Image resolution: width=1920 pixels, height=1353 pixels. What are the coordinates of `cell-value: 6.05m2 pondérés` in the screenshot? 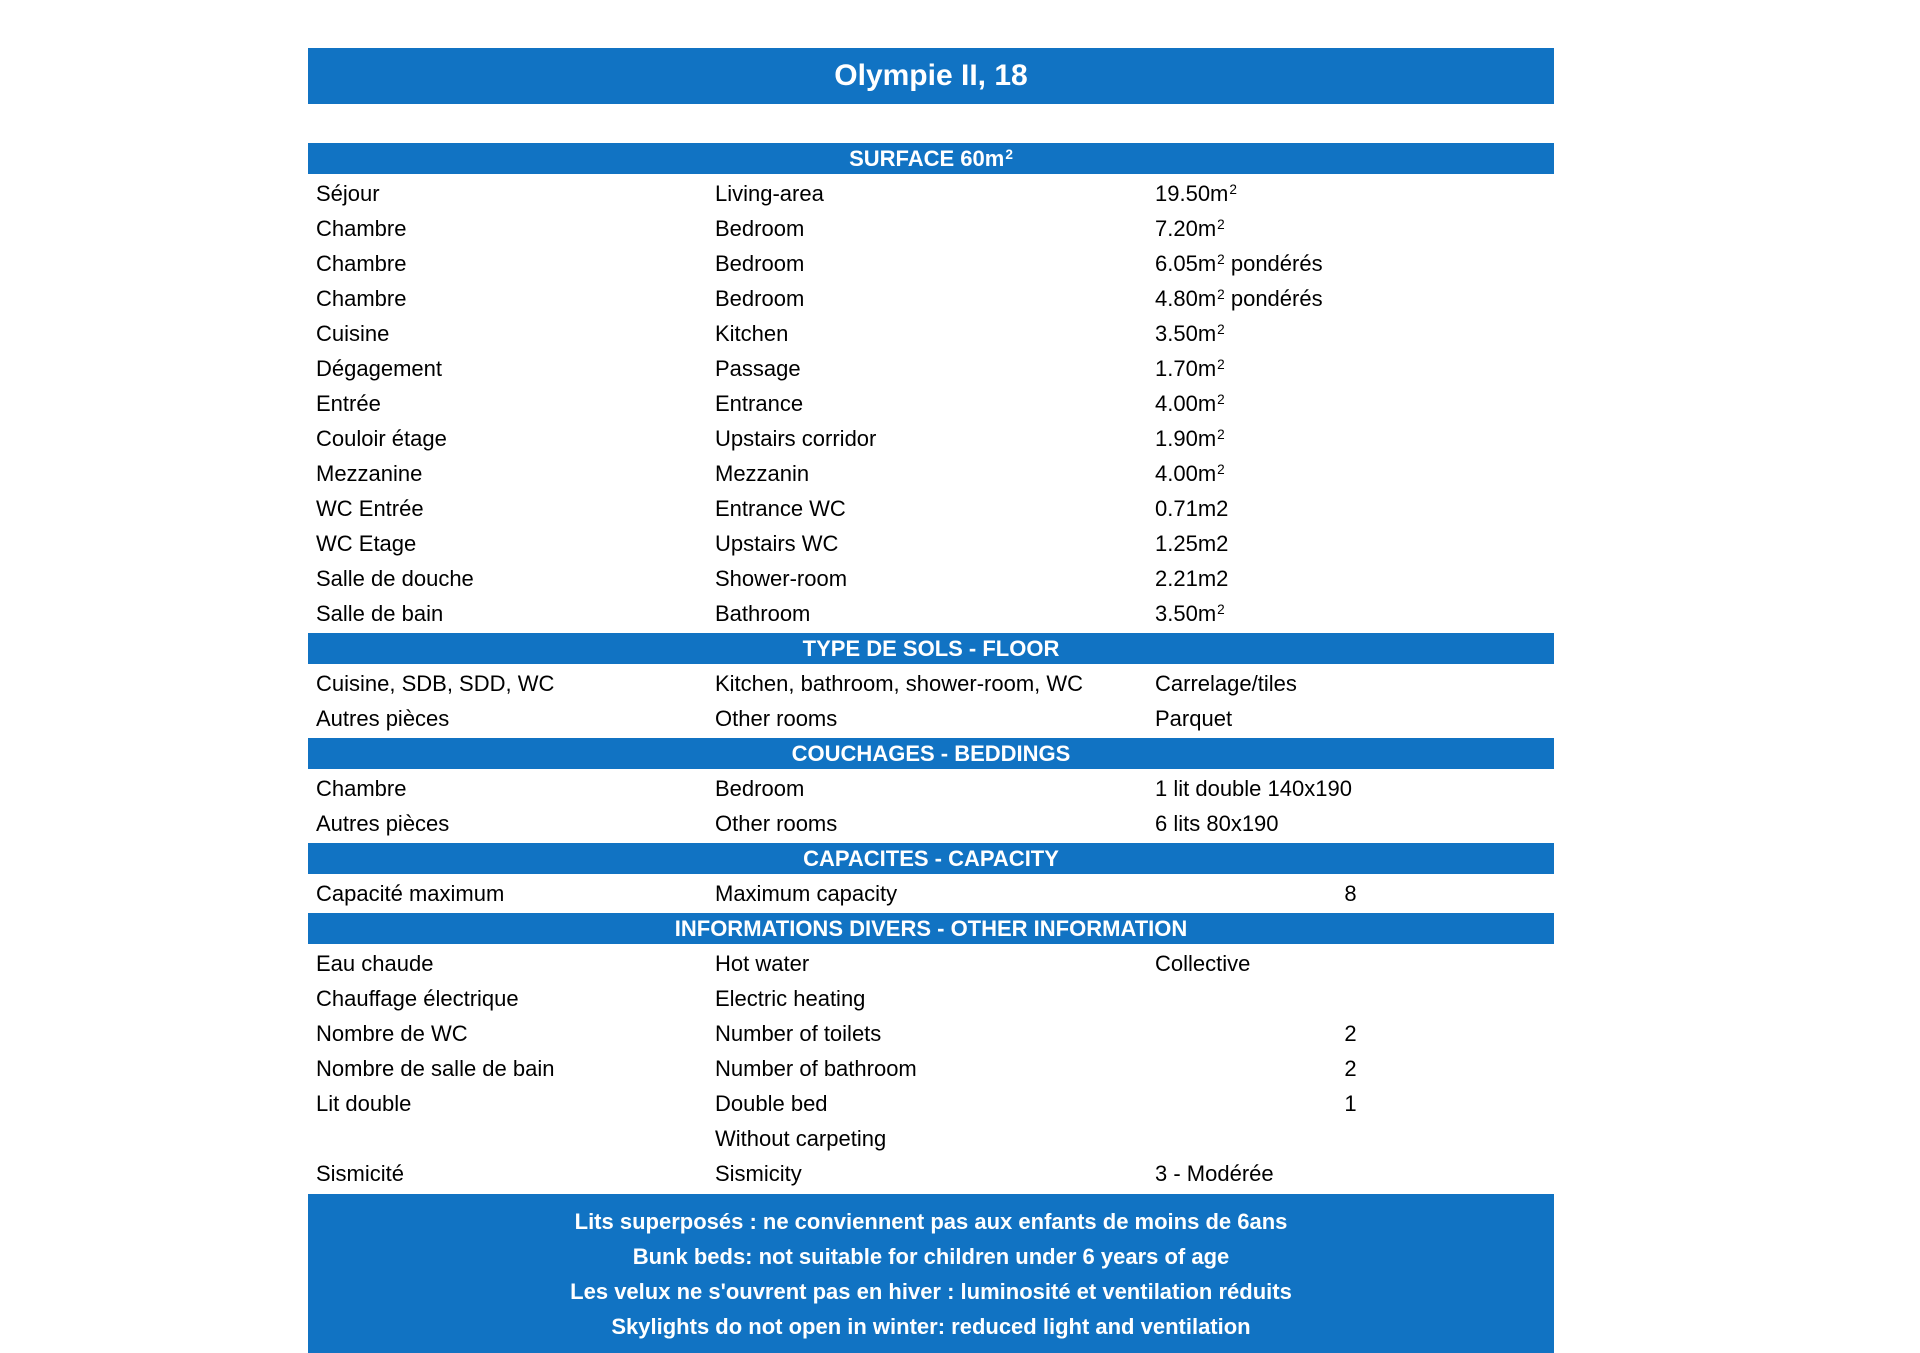 It's located at (1239, 263).